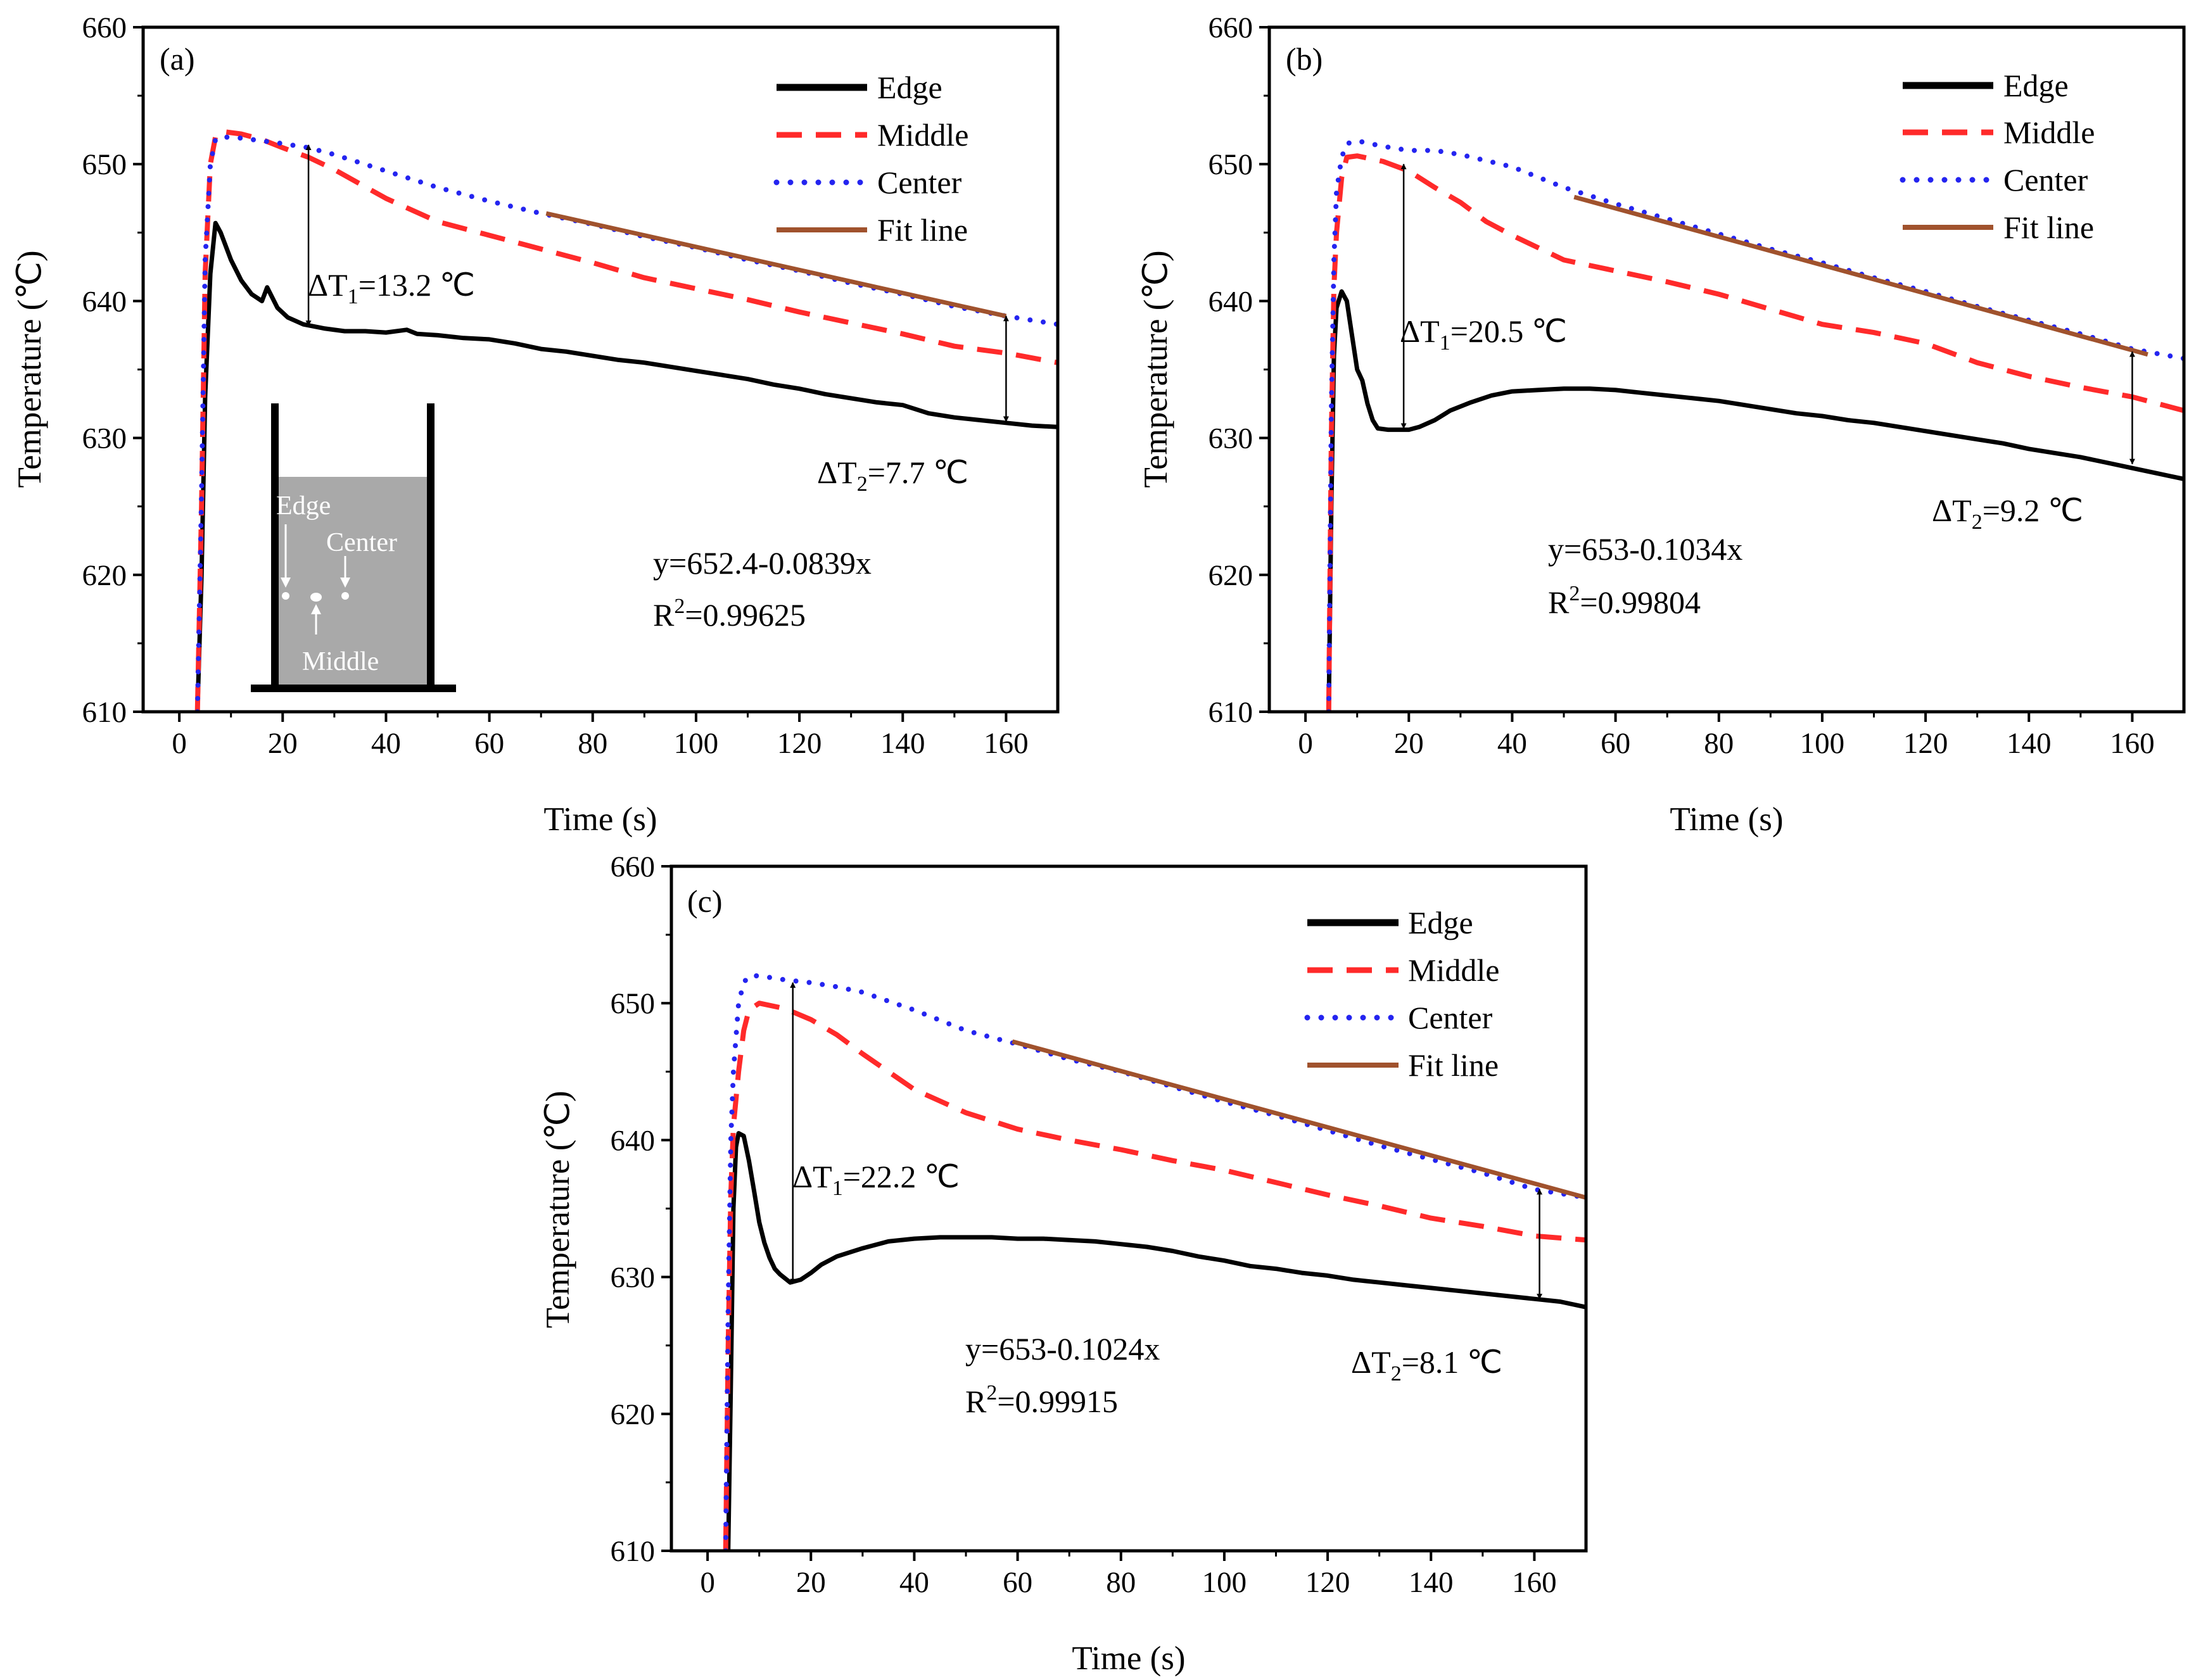 The width and height of the screenshot is (2189, 1680). Describe the element at coordinates (340, 661) in the screenshot. I see `inset-middle-label: Middle` at that location.